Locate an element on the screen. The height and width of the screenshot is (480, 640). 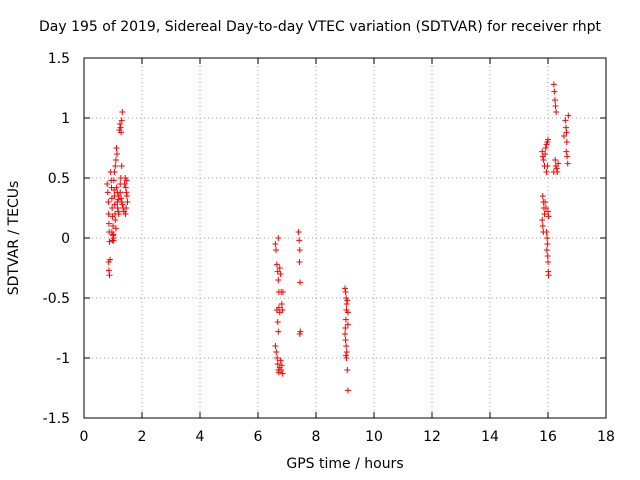
y-tick-label: -0.5 is located at coordinates (56, 299).